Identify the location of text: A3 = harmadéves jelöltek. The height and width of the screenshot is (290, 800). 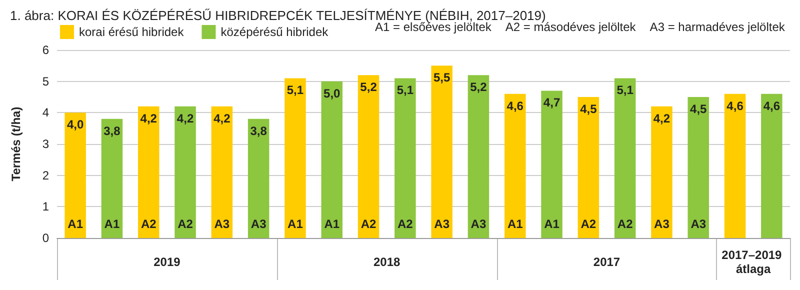
(718, 27).